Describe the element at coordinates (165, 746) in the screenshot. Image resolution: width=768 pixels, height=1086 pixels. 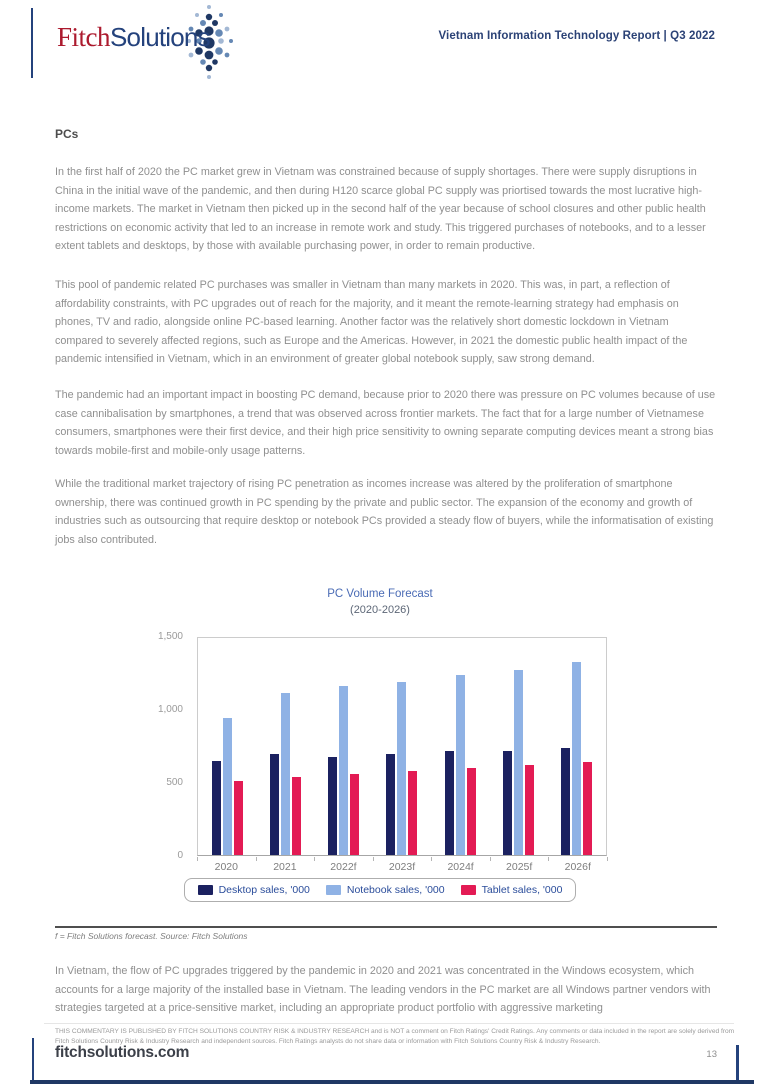
I see `chart-y-axis: 0 500 1,000 1,500` at that location.